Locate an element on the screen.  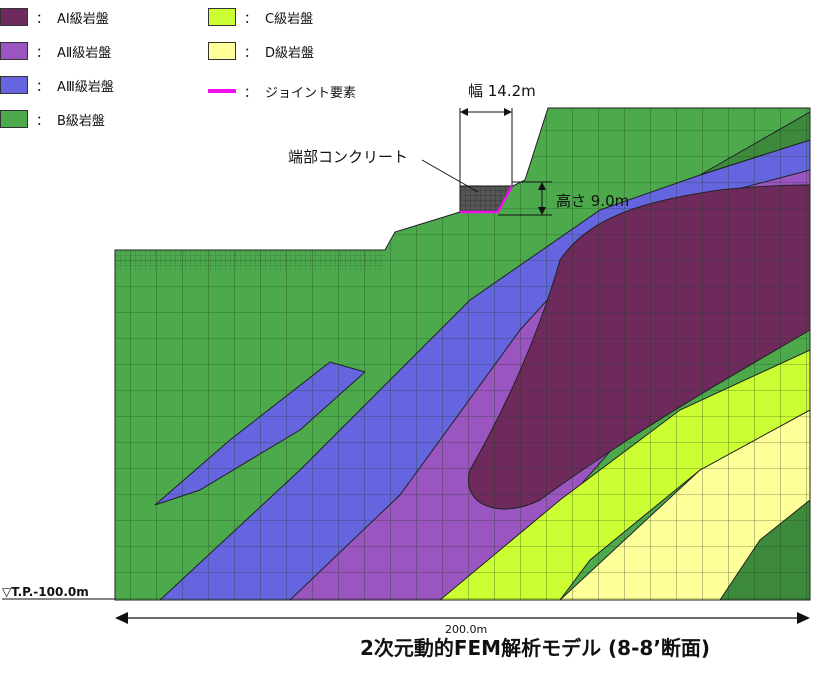
legend-label-a2: AⅡ級岩盤 is located at coordinates (84, 53).